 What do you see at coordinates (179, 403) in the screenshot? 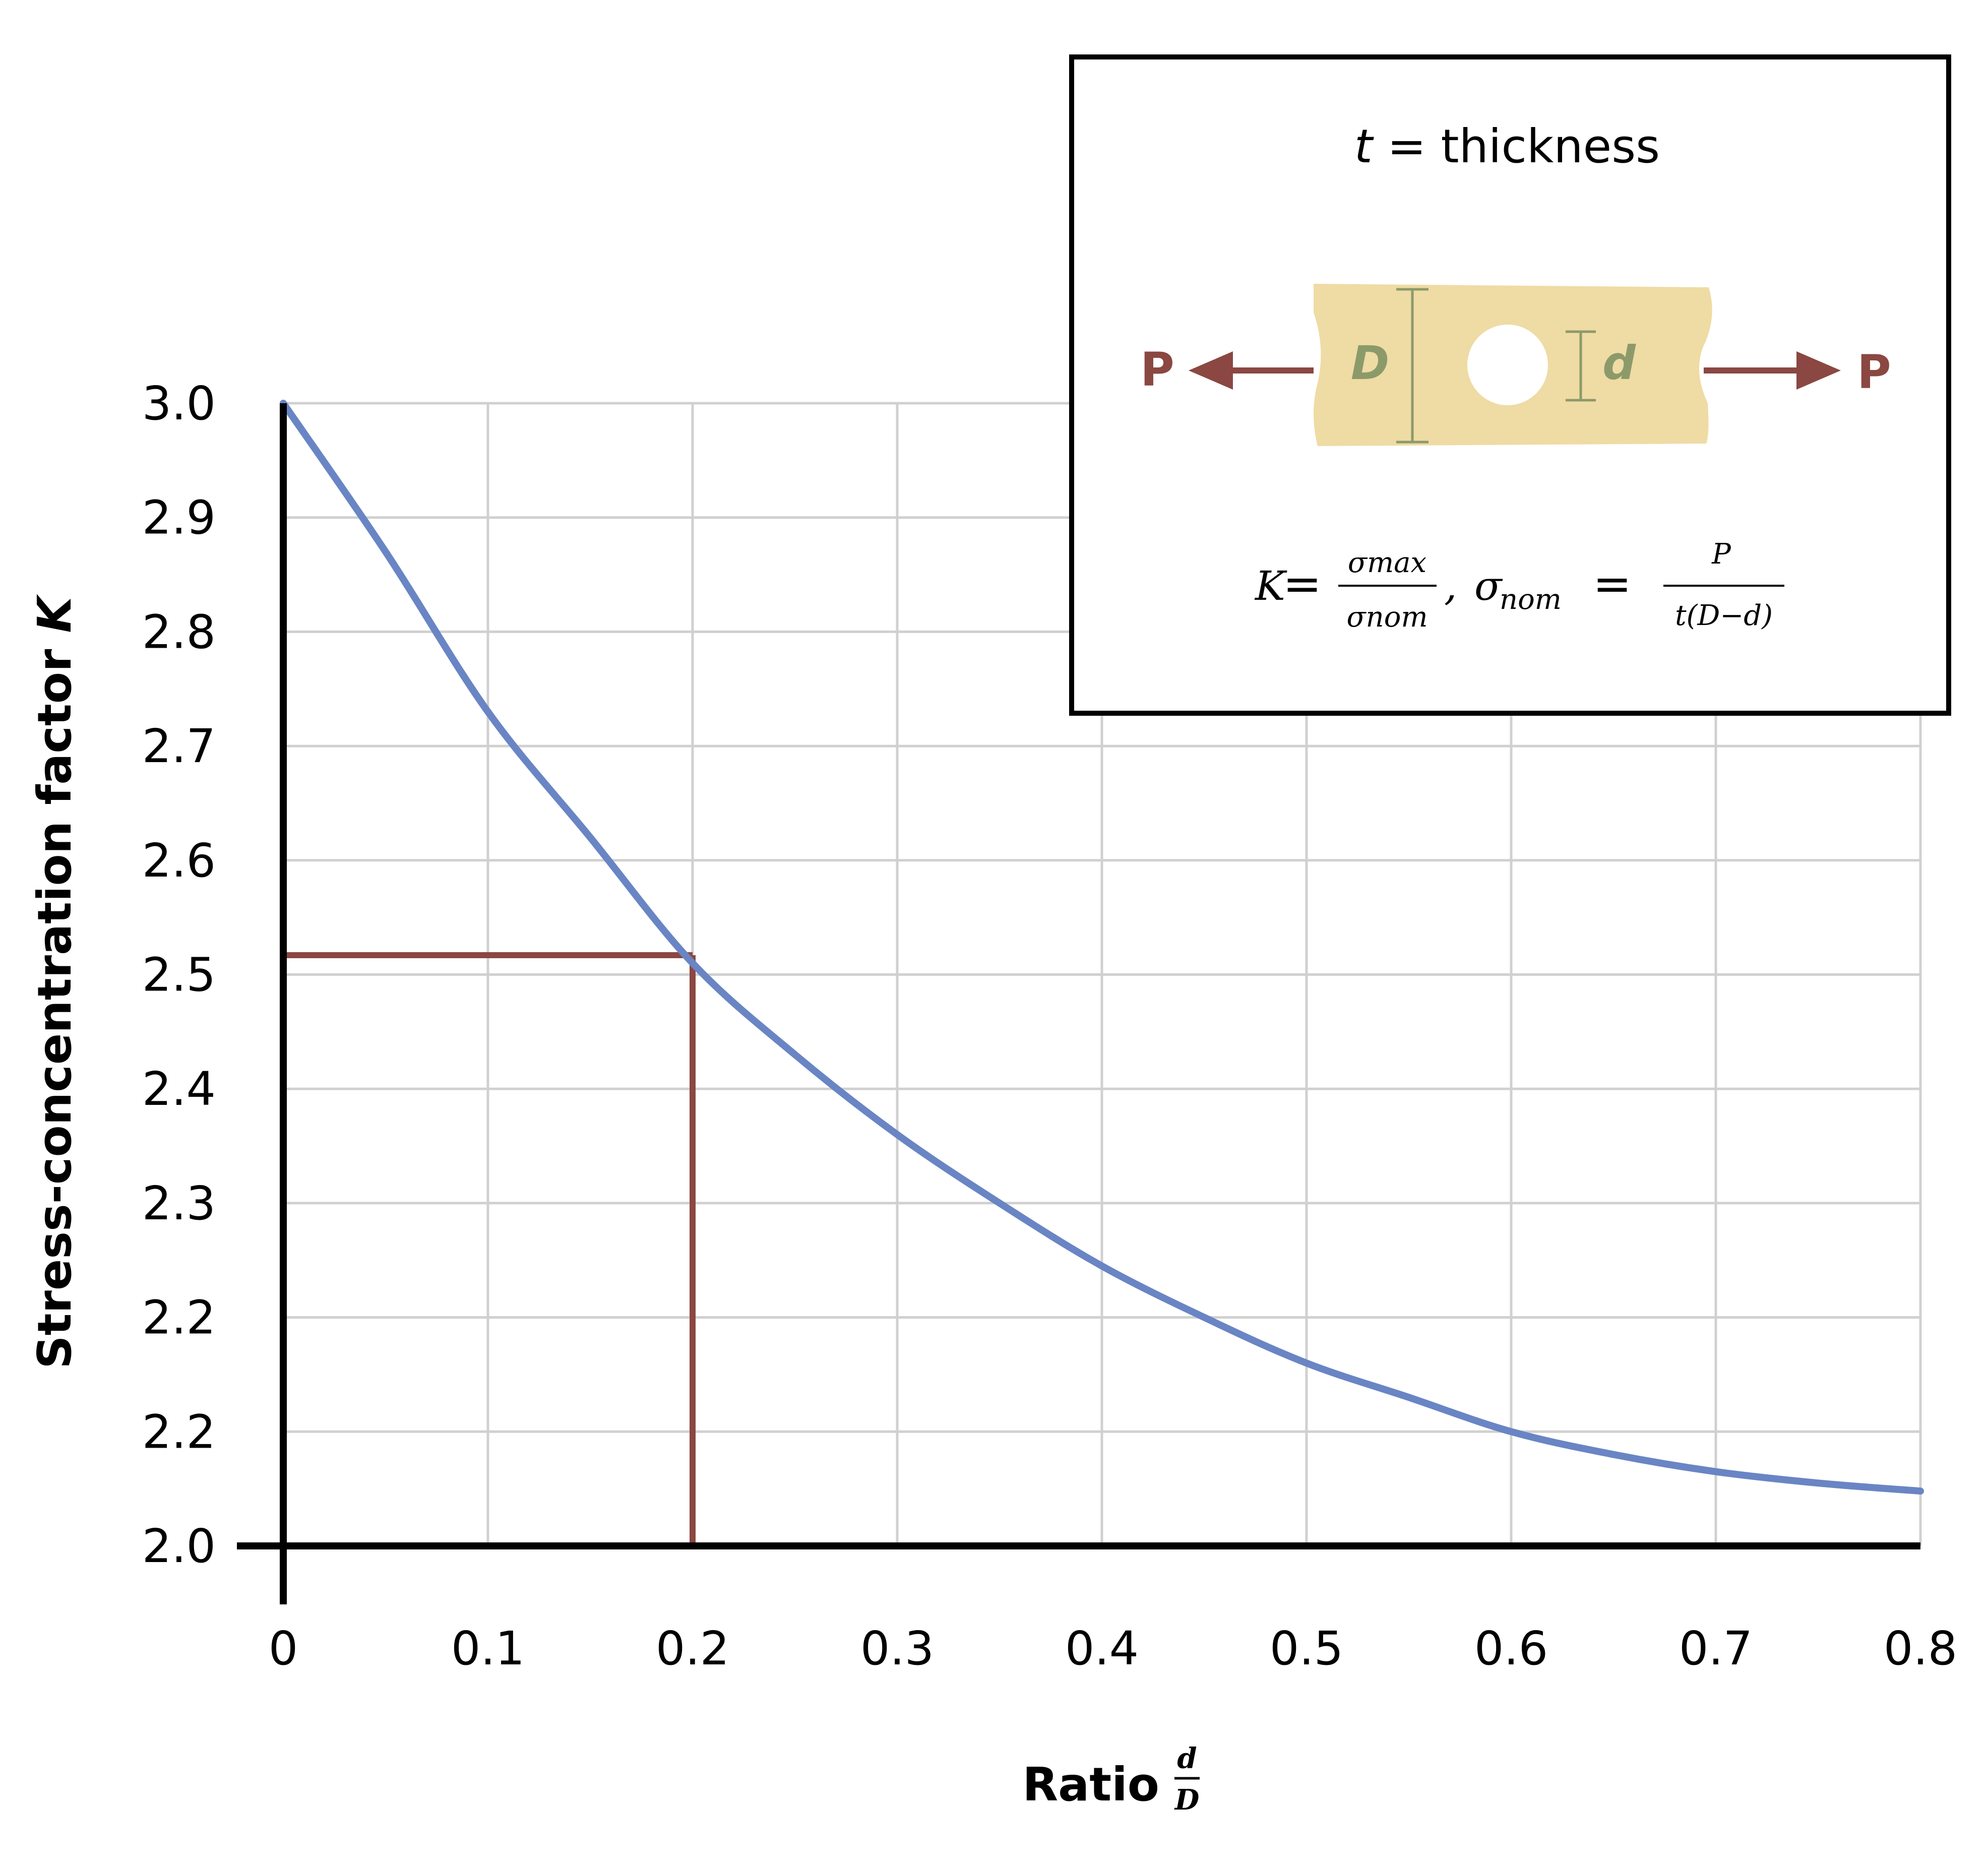
I see `y-tick-label: 3.0` at bounding box center [179, 403].